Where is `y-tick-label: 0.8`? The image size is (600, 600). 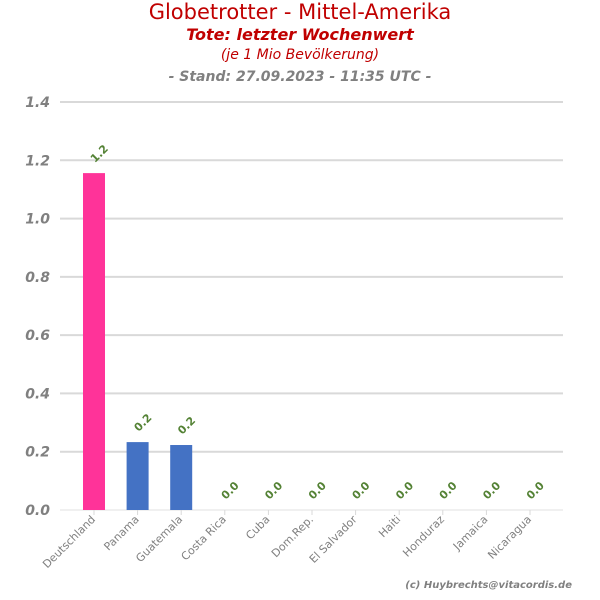 y-tick-label: 0.8 is located at coordinates (37, 278).